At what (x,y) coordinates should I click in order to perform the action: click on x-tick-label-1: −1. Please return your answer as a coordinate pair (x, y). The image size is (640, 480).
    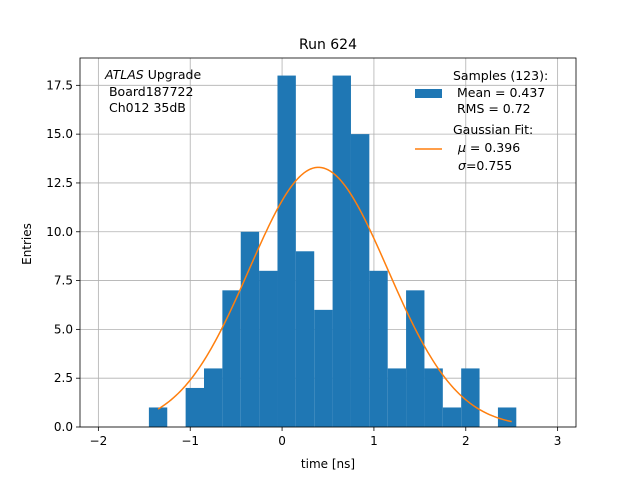
    Looking at the image, I should click on (190, 441).